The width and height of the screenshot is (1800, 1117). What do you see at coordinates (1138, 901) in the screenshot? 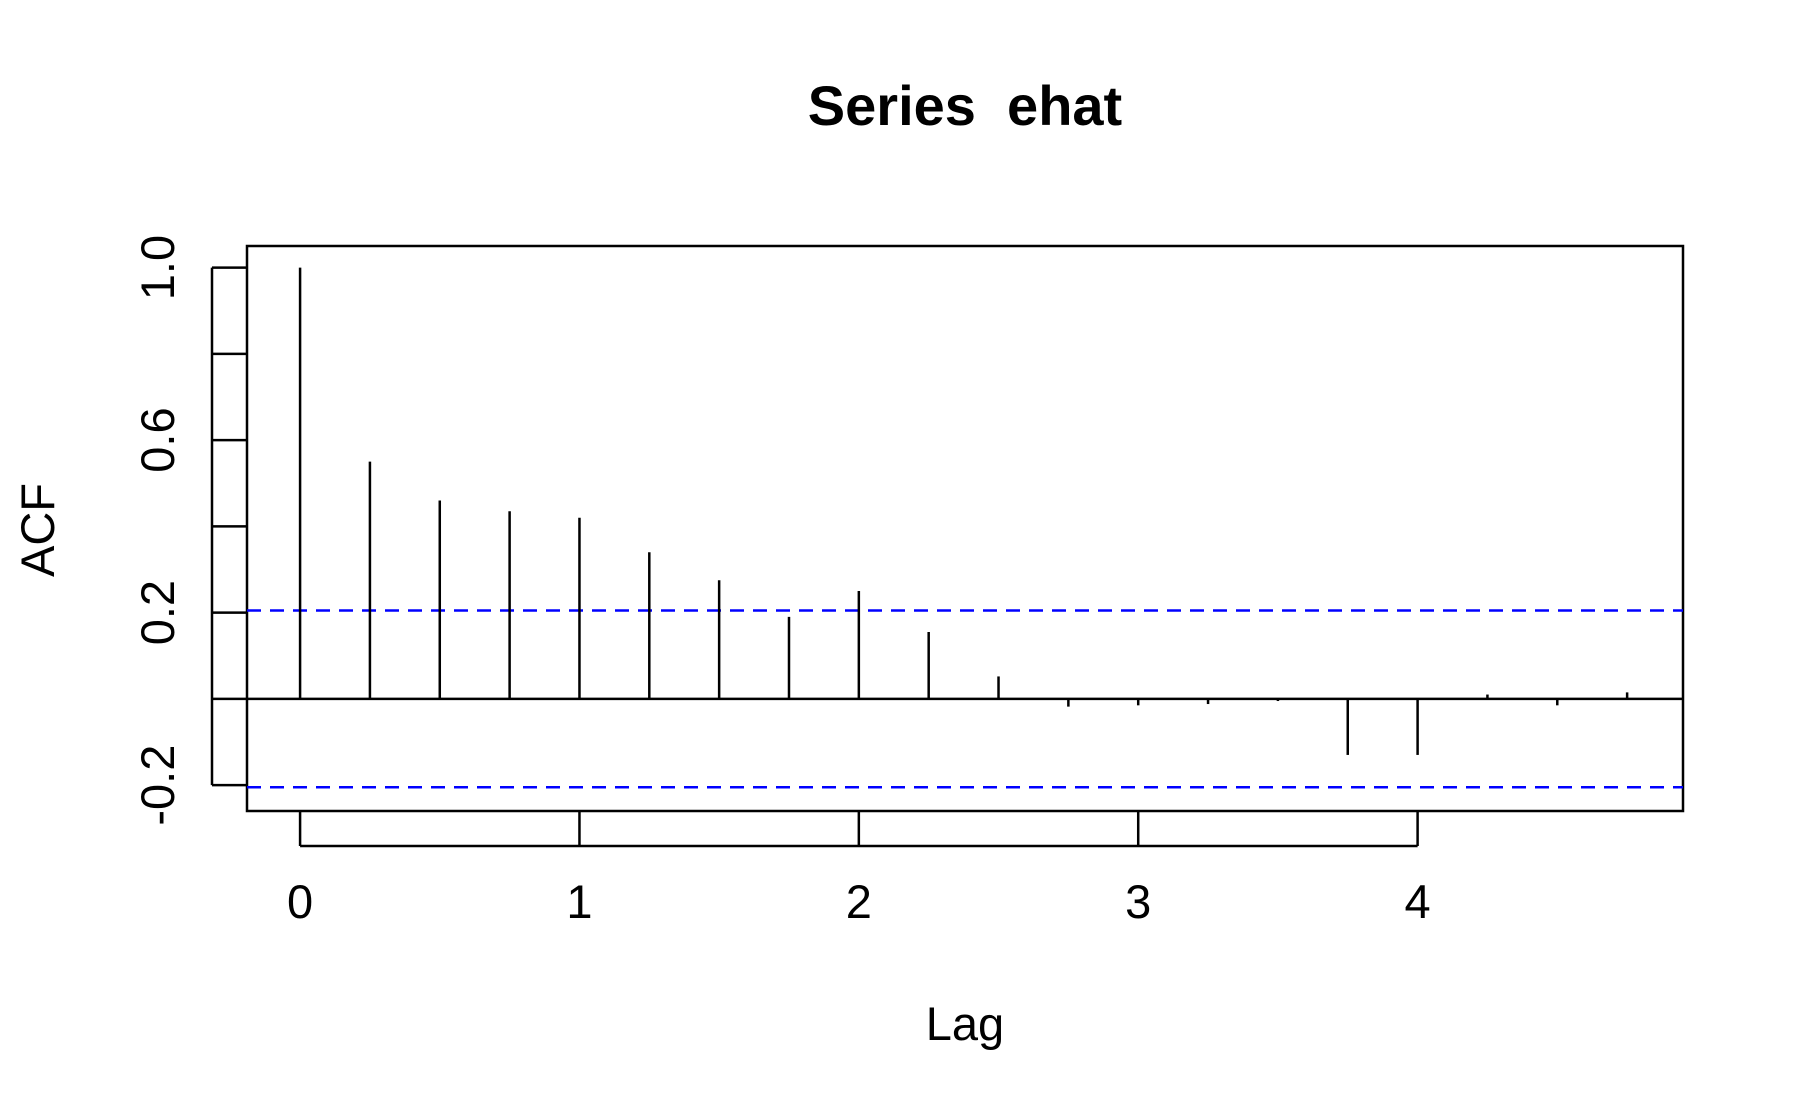
I see `x-tick-label-3: 3` at bounding box center [1138, 901].